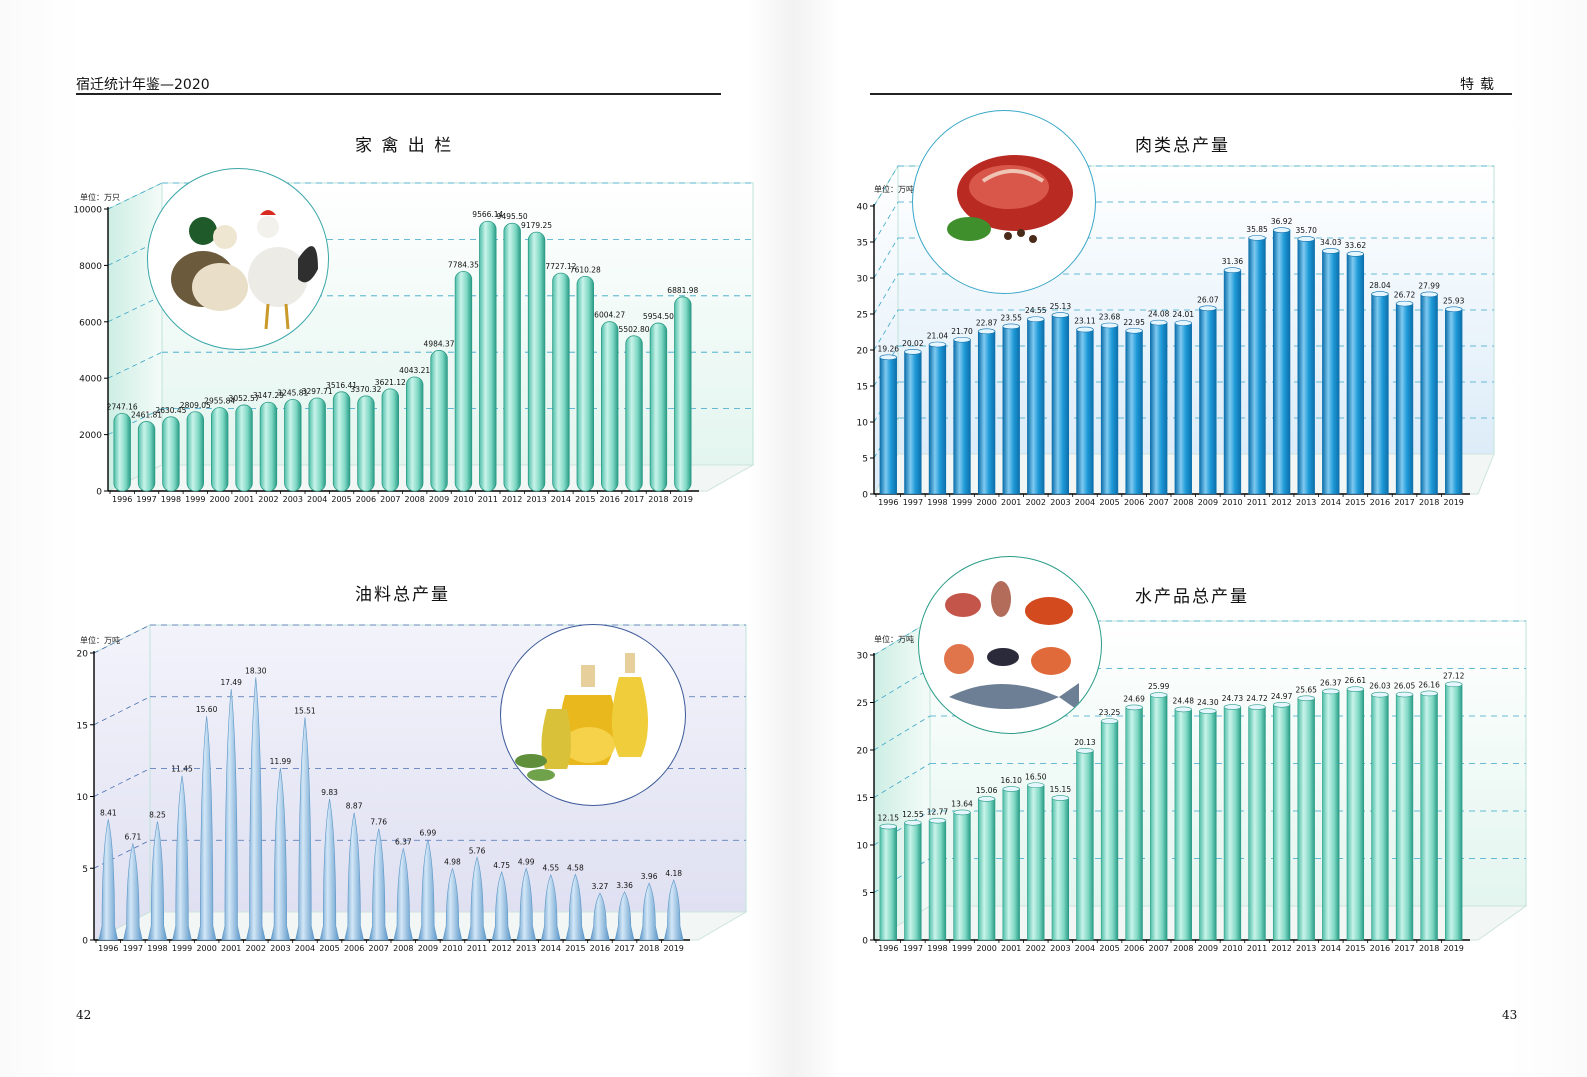 This screenshot has height=1077, width=1587. I want to click on data-label-aquatic: 12.77, so click(938, 812).